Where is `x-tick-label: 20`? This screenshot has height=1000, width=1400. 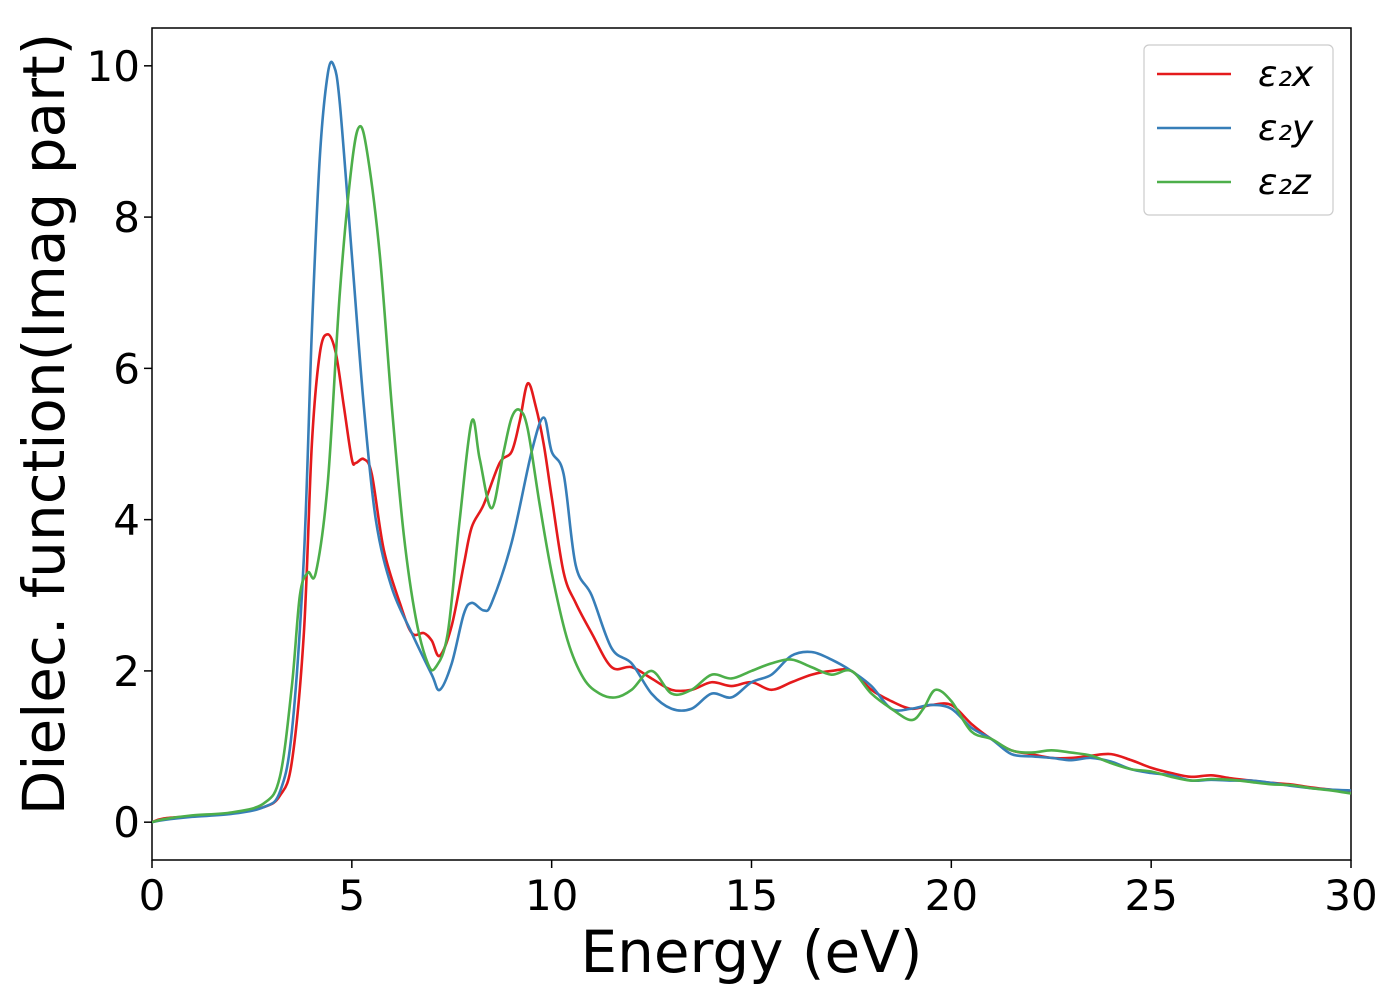
x-tick-label: 20 is located at coordinates (951, 895).